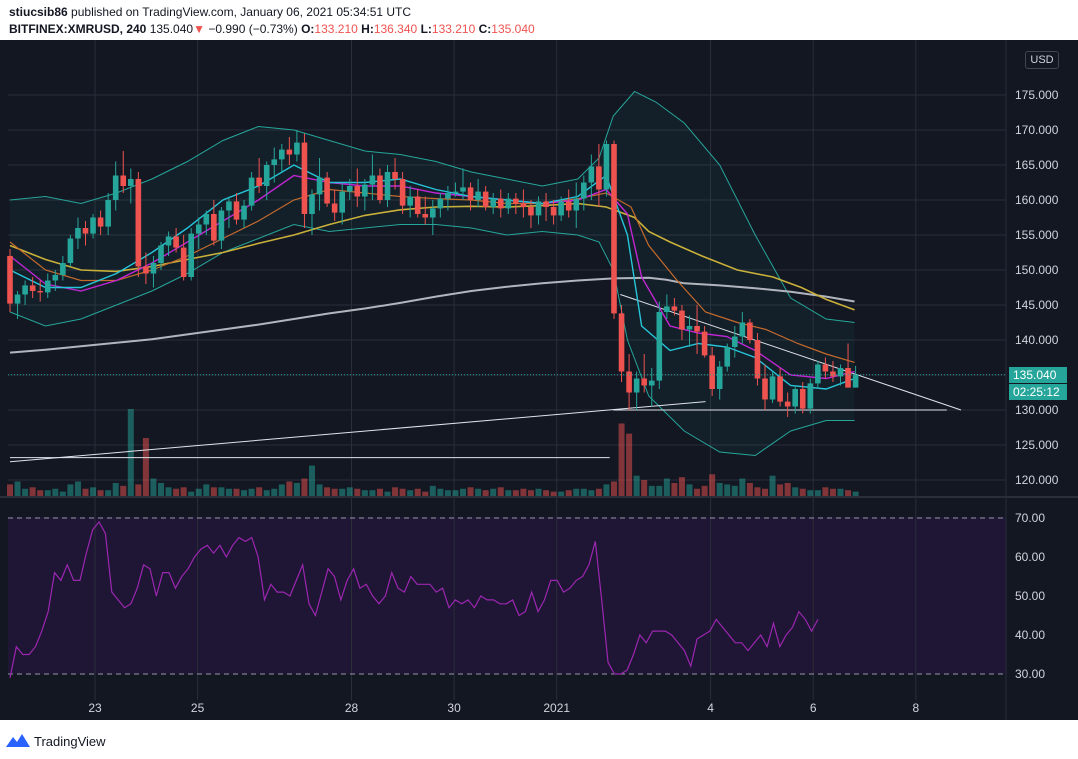  I want to click on tradingview-brand: TradingView, so click(70, 741).